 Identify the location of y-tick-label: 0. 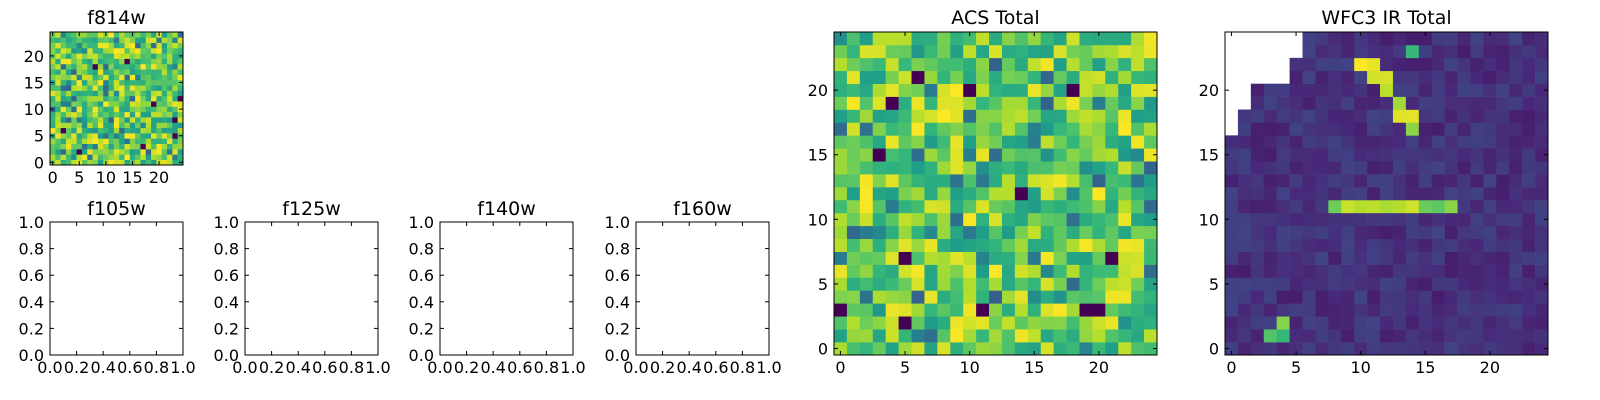
(39, 162).